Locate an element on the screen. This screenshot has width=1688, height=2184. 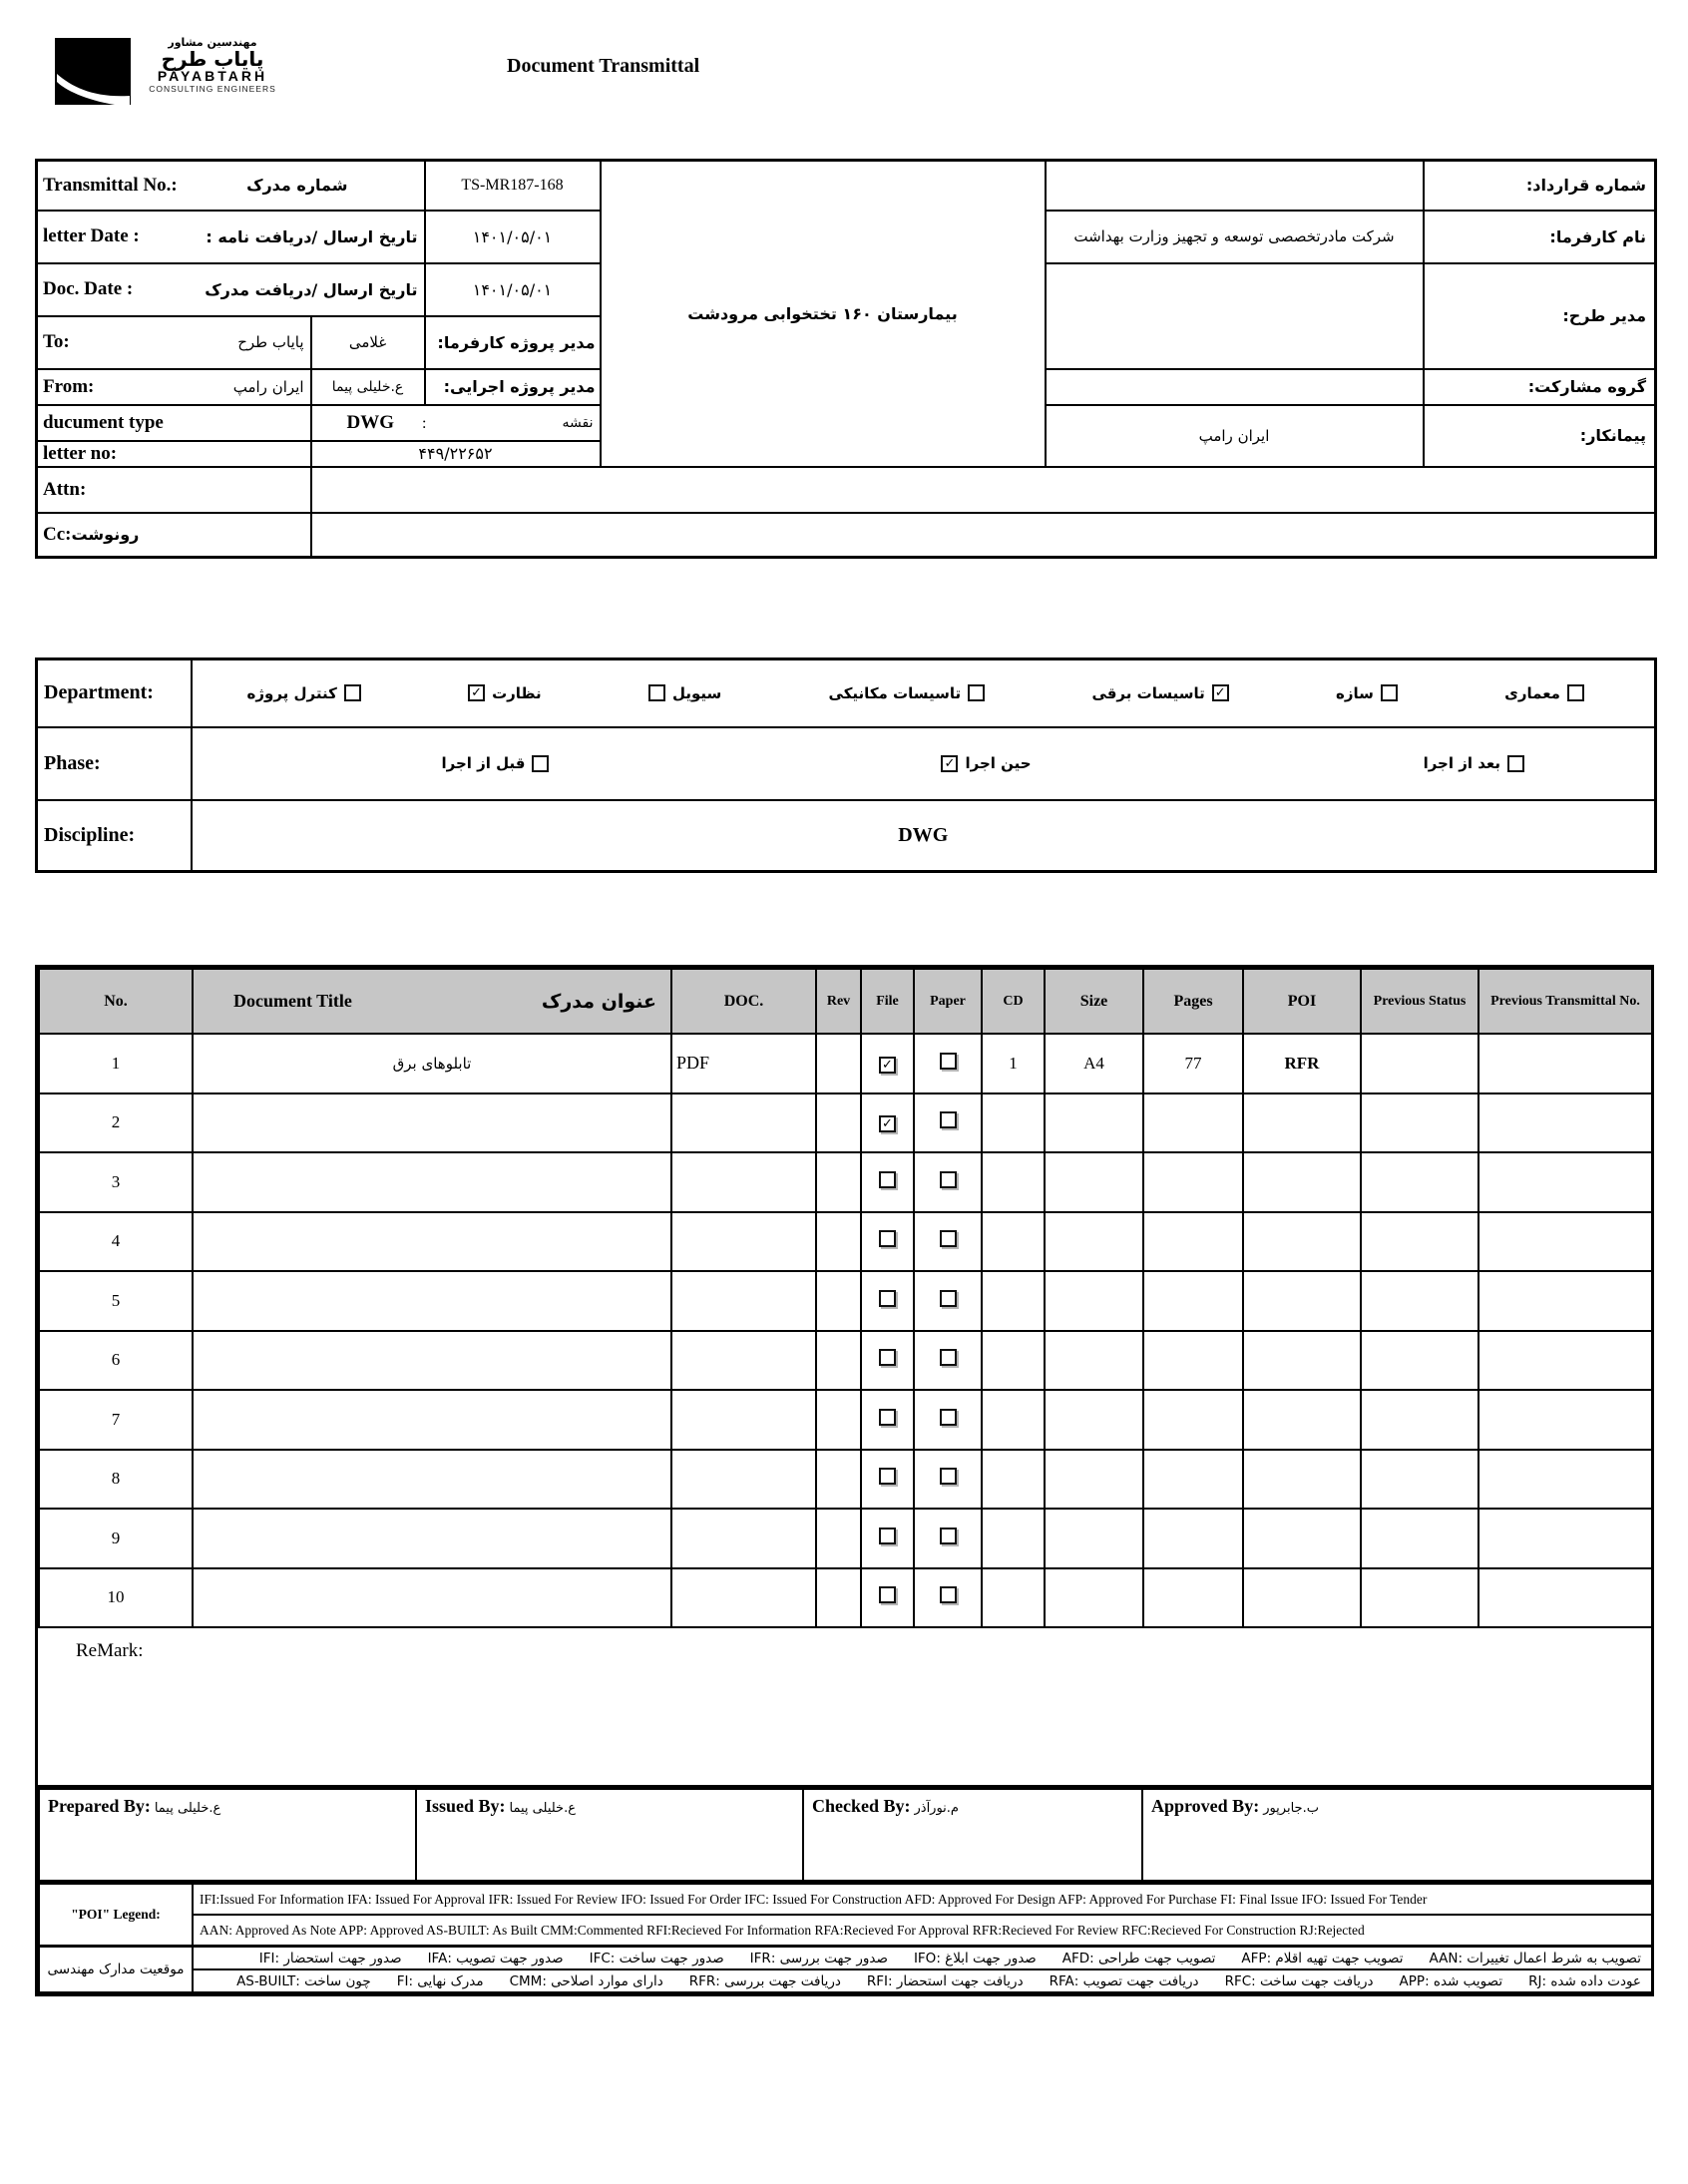
department-option: تاسیسات برقی ✓ is located at coordinates (1160, 693).